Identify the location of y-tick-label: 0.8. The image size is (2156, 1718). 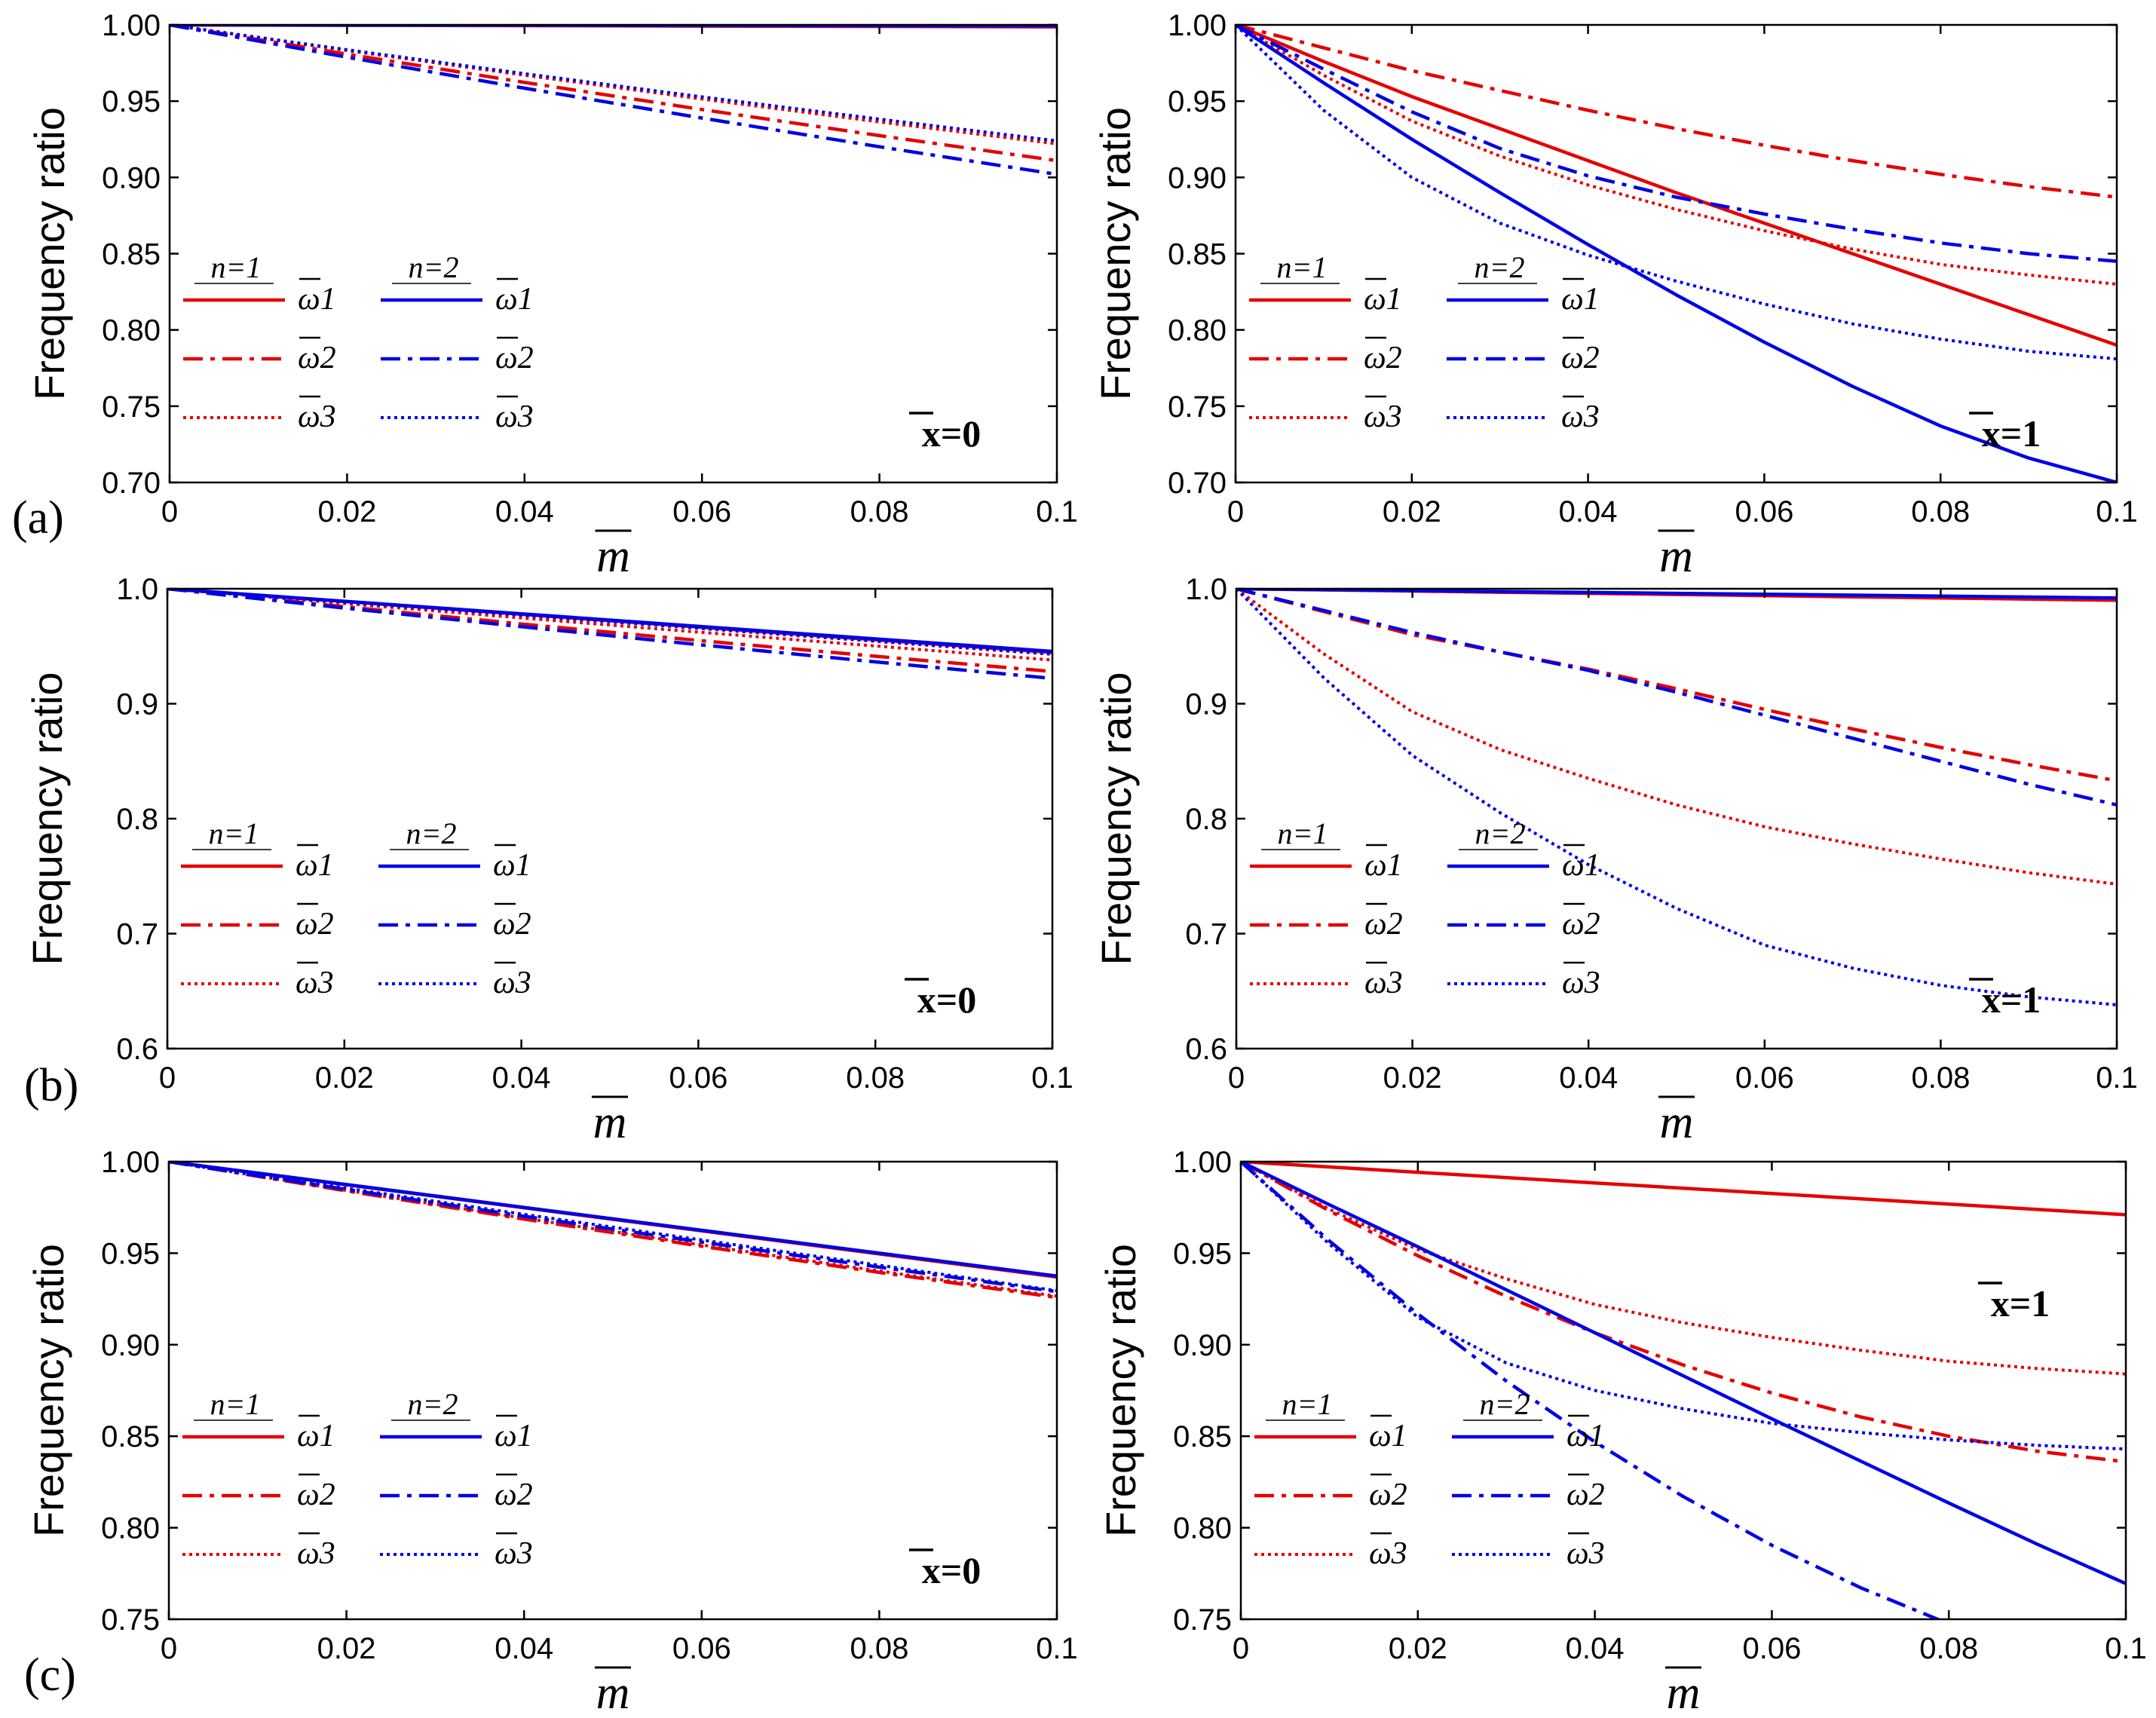
(1206, 819).